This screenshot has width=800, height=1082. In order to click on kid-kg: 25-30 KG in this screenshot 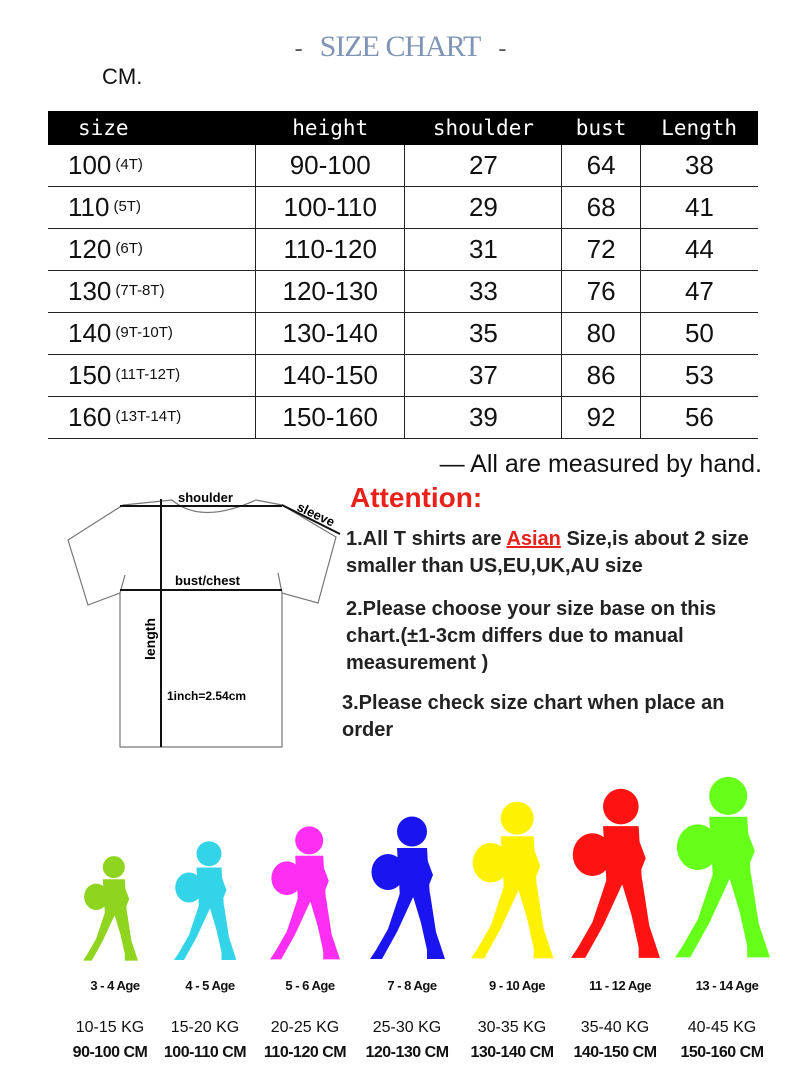, I will do `click(407, 1027)`.